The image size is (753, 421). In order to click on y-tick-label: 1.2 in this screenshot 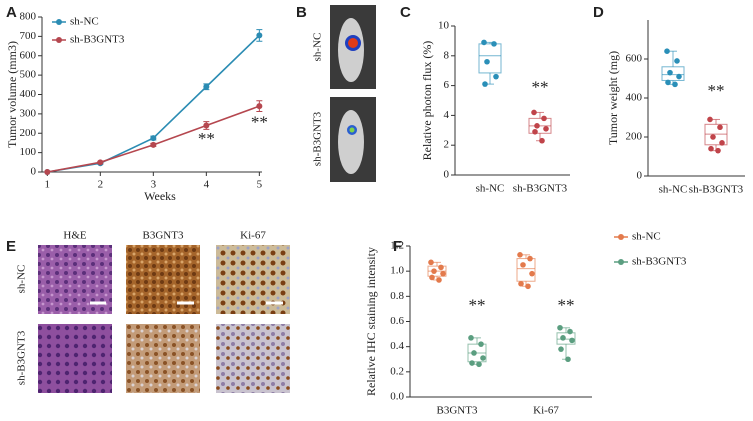, I will do `click(397, 246)`.